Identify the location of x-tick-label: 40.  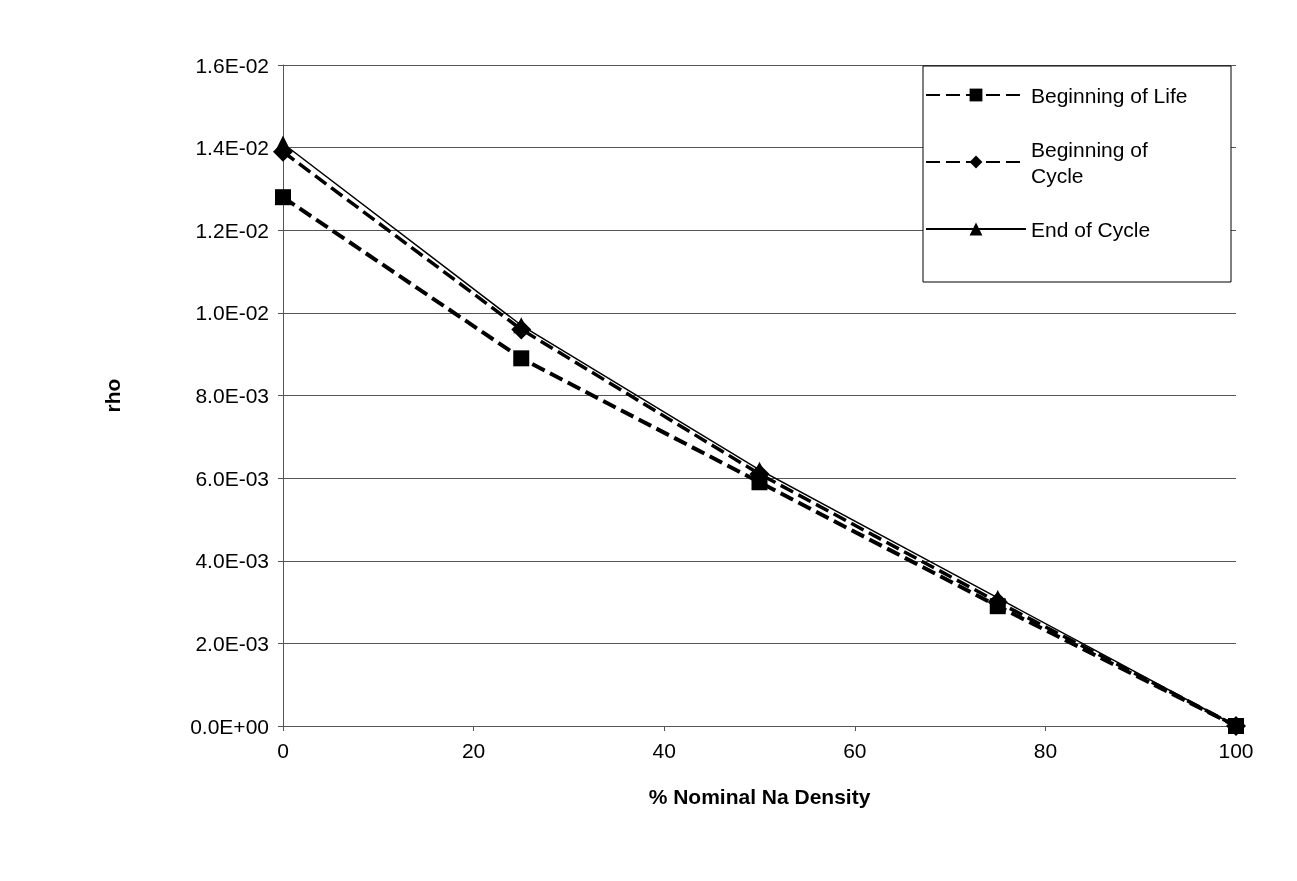
(664, 750).